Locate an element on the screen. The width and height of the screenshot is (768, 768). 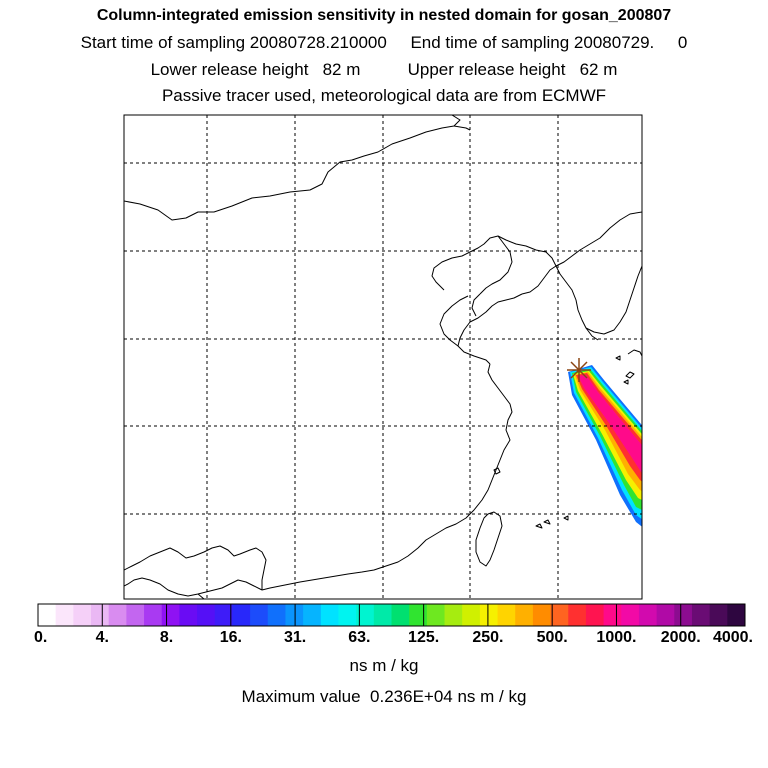
colorbar-tick-label: 0. is located at coordinates (41, 637).